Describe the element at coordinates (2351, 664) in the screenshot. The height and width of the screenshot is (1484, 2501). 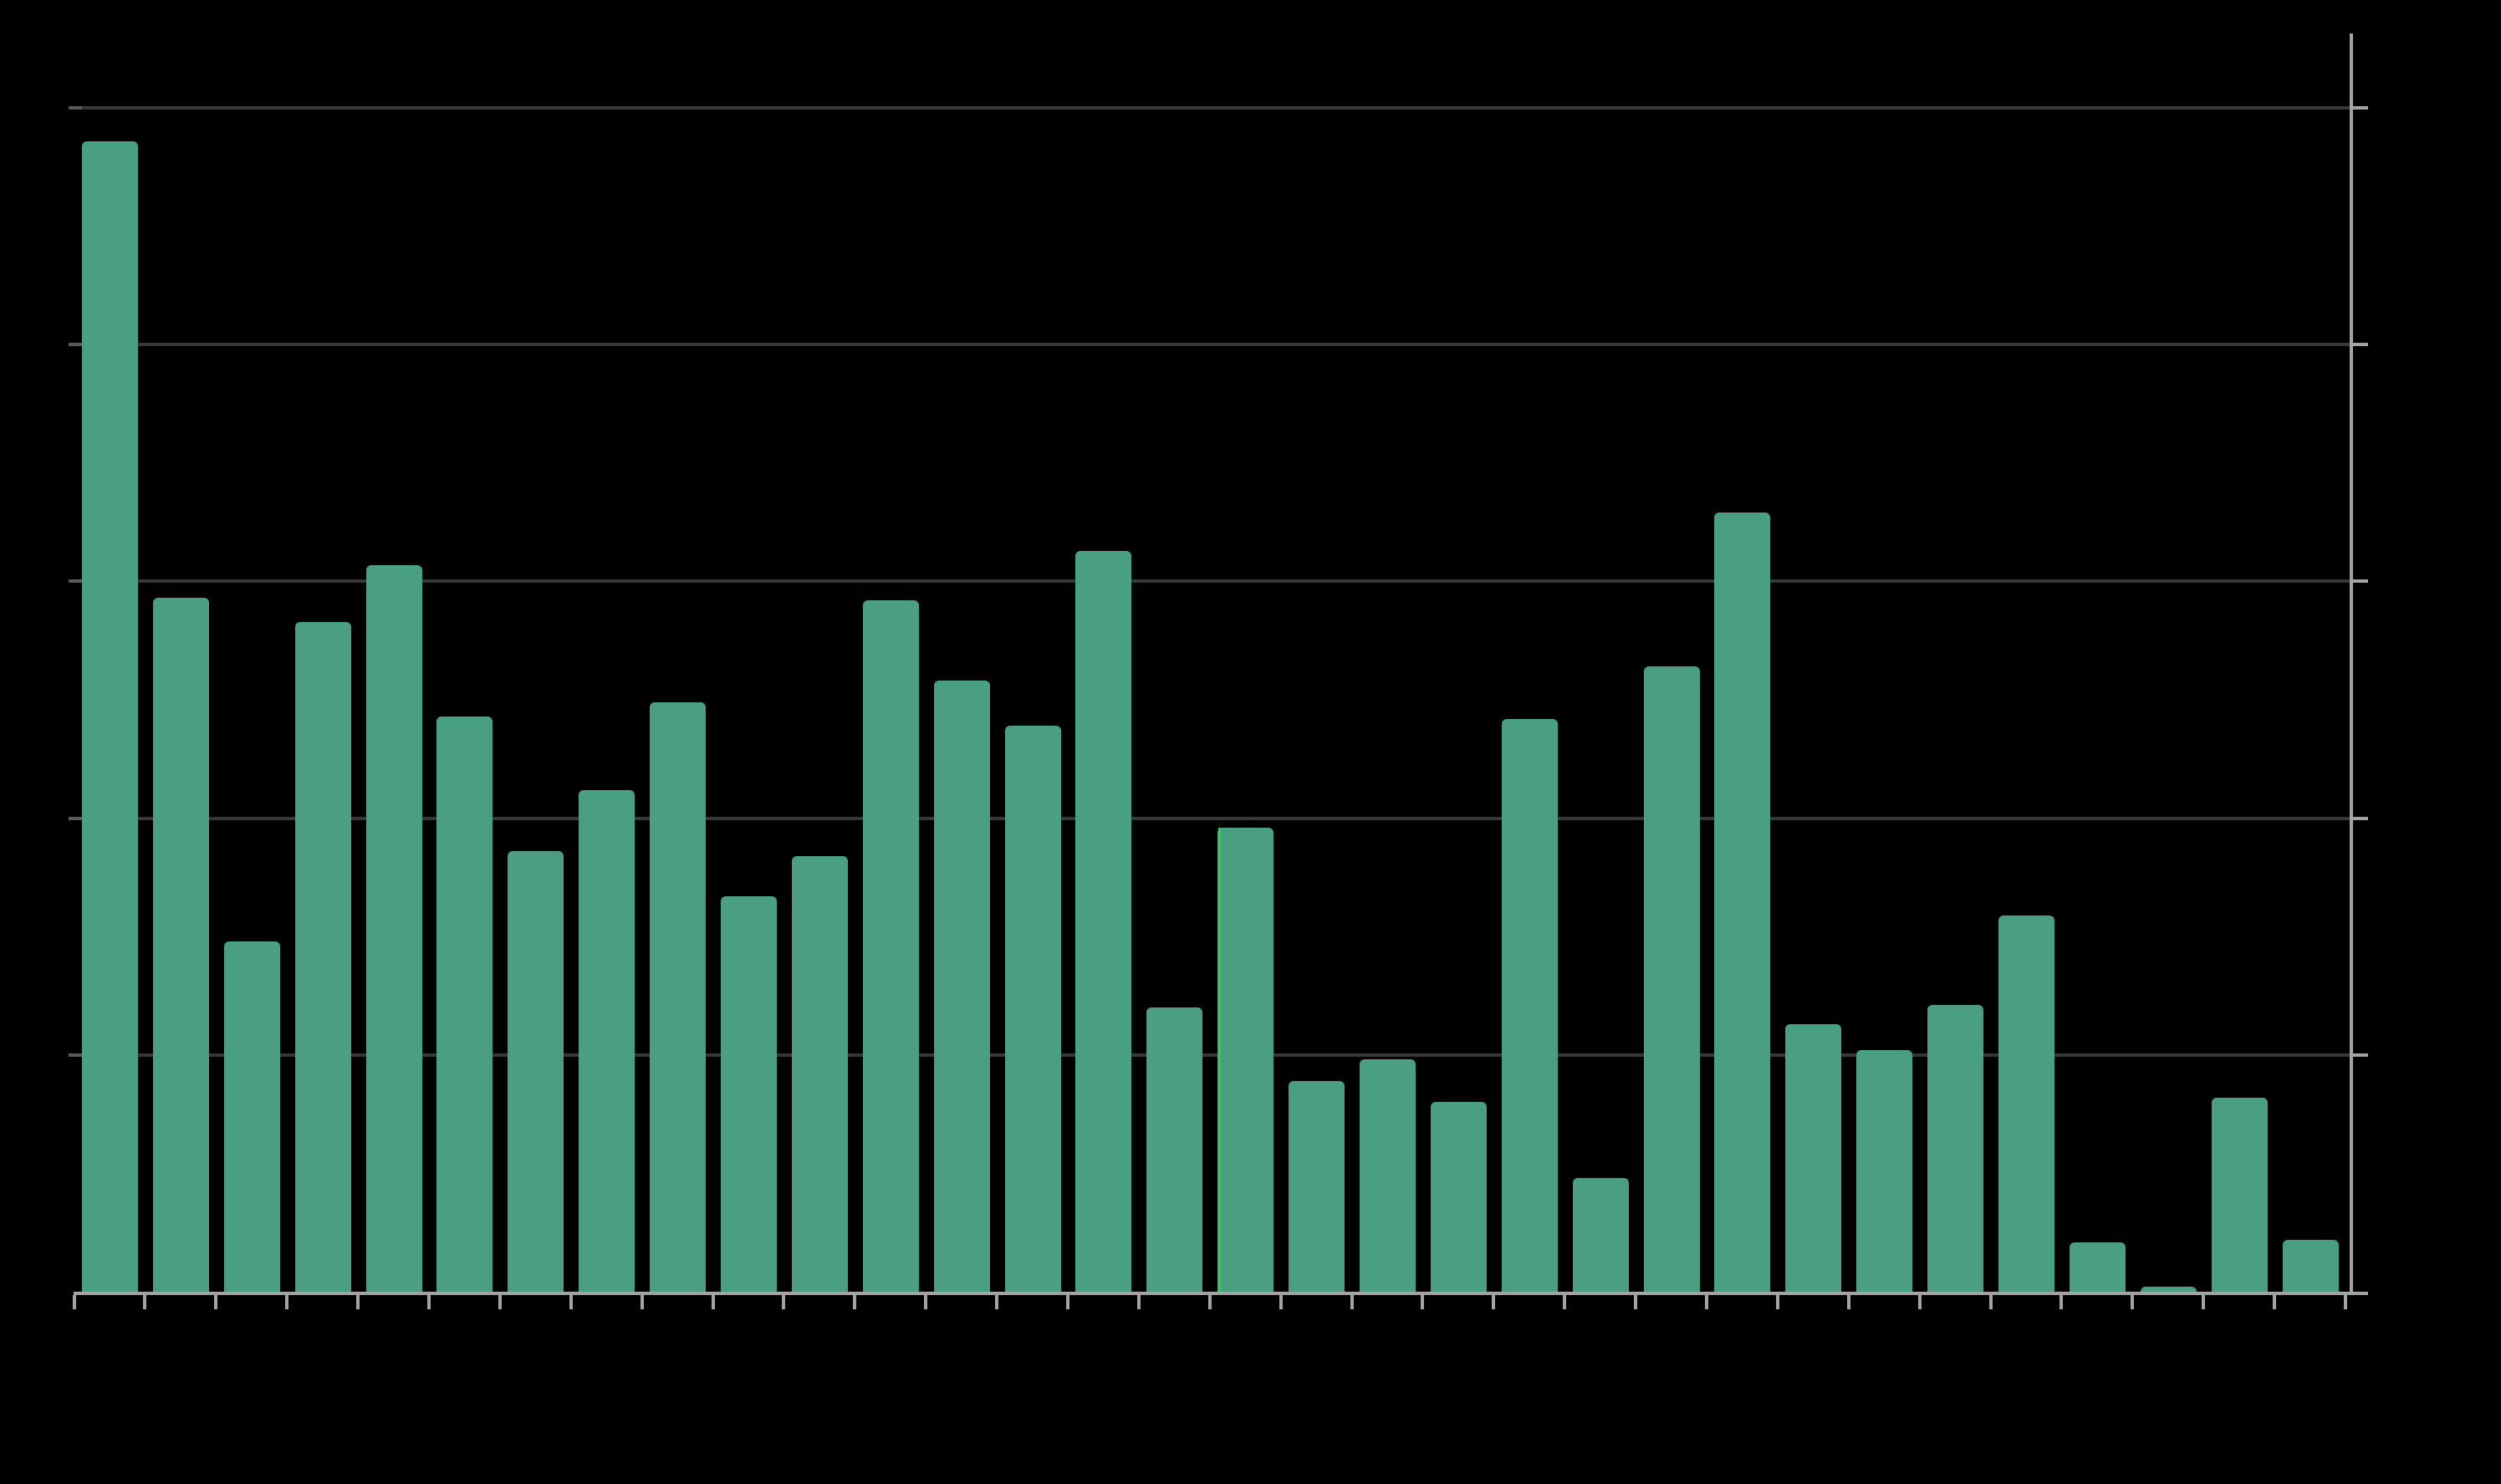
I see `right-y-axis-spine` at that location.